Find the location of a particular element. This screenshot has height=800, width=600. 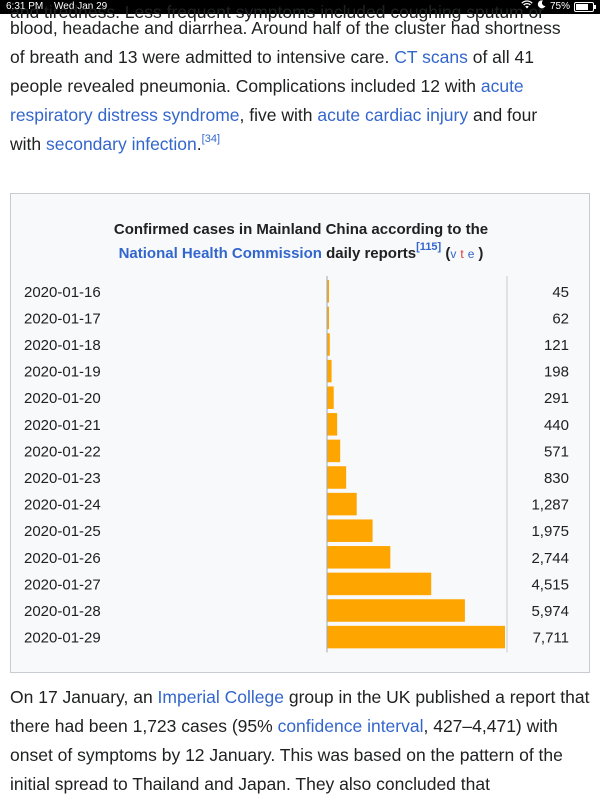

value-label: 291 is located at coordinates (556, 398).